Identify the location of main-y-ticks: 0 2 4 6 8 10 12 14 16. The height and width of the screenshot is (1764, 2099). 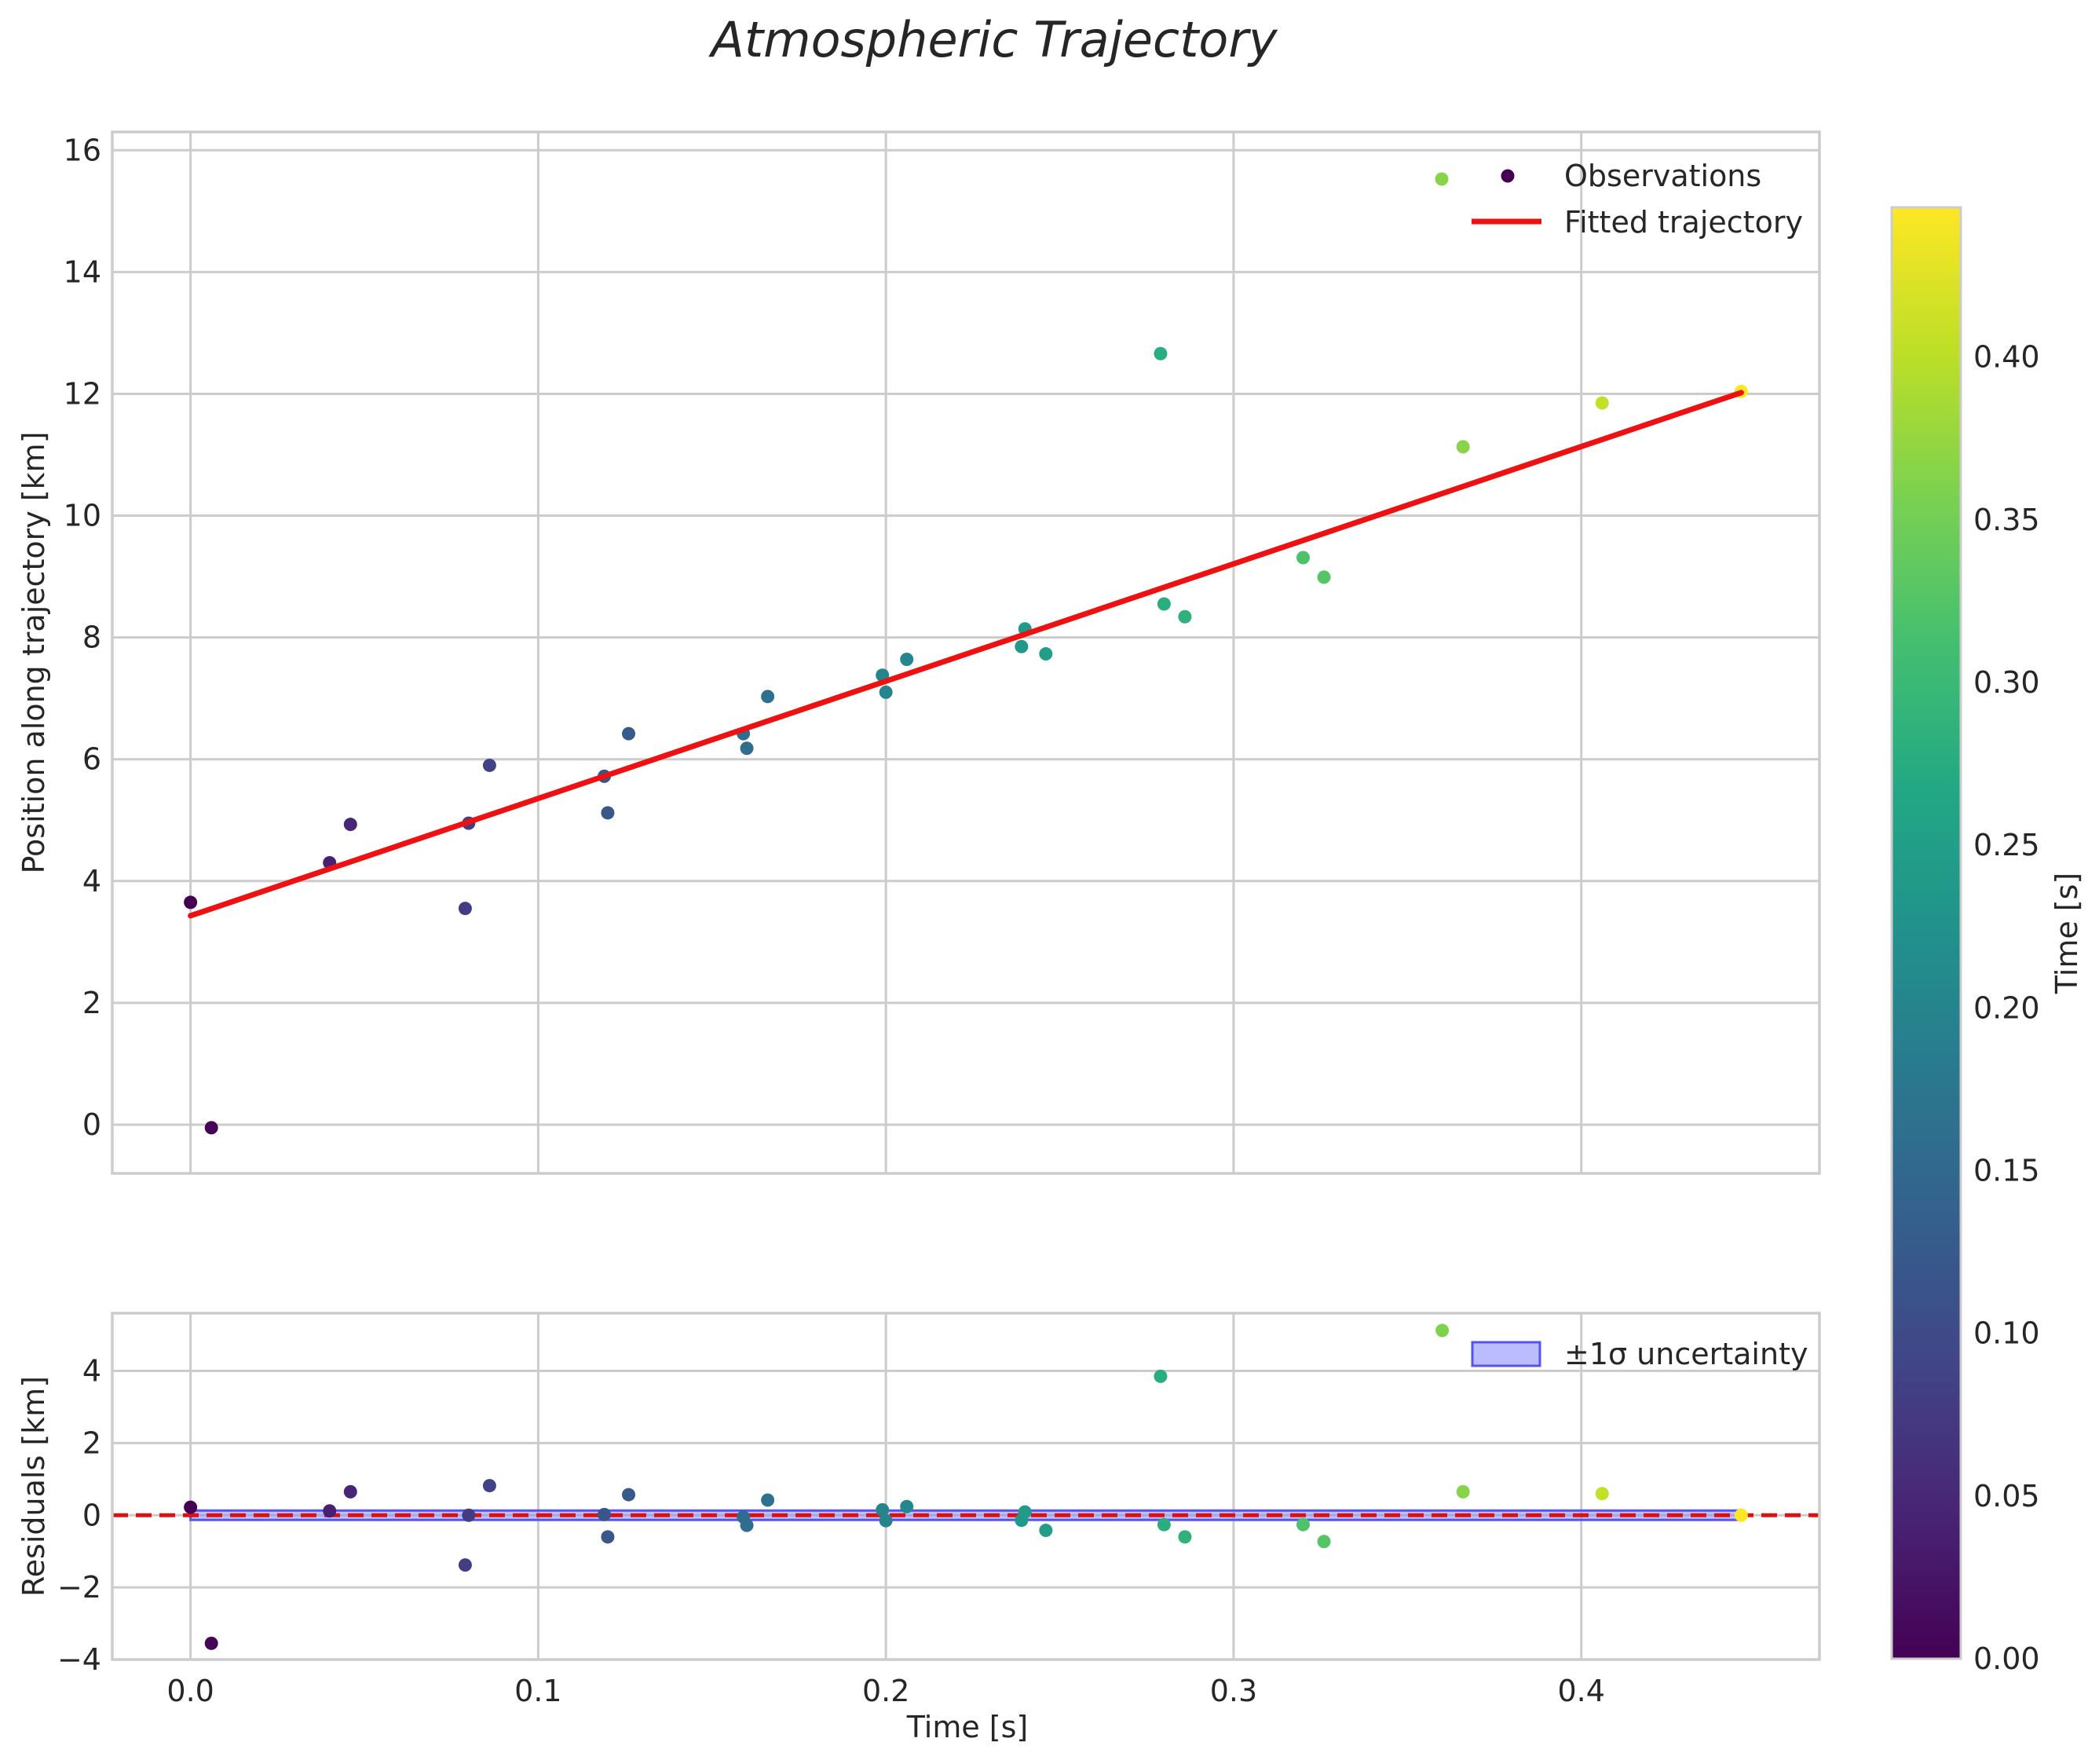
(82, 637).